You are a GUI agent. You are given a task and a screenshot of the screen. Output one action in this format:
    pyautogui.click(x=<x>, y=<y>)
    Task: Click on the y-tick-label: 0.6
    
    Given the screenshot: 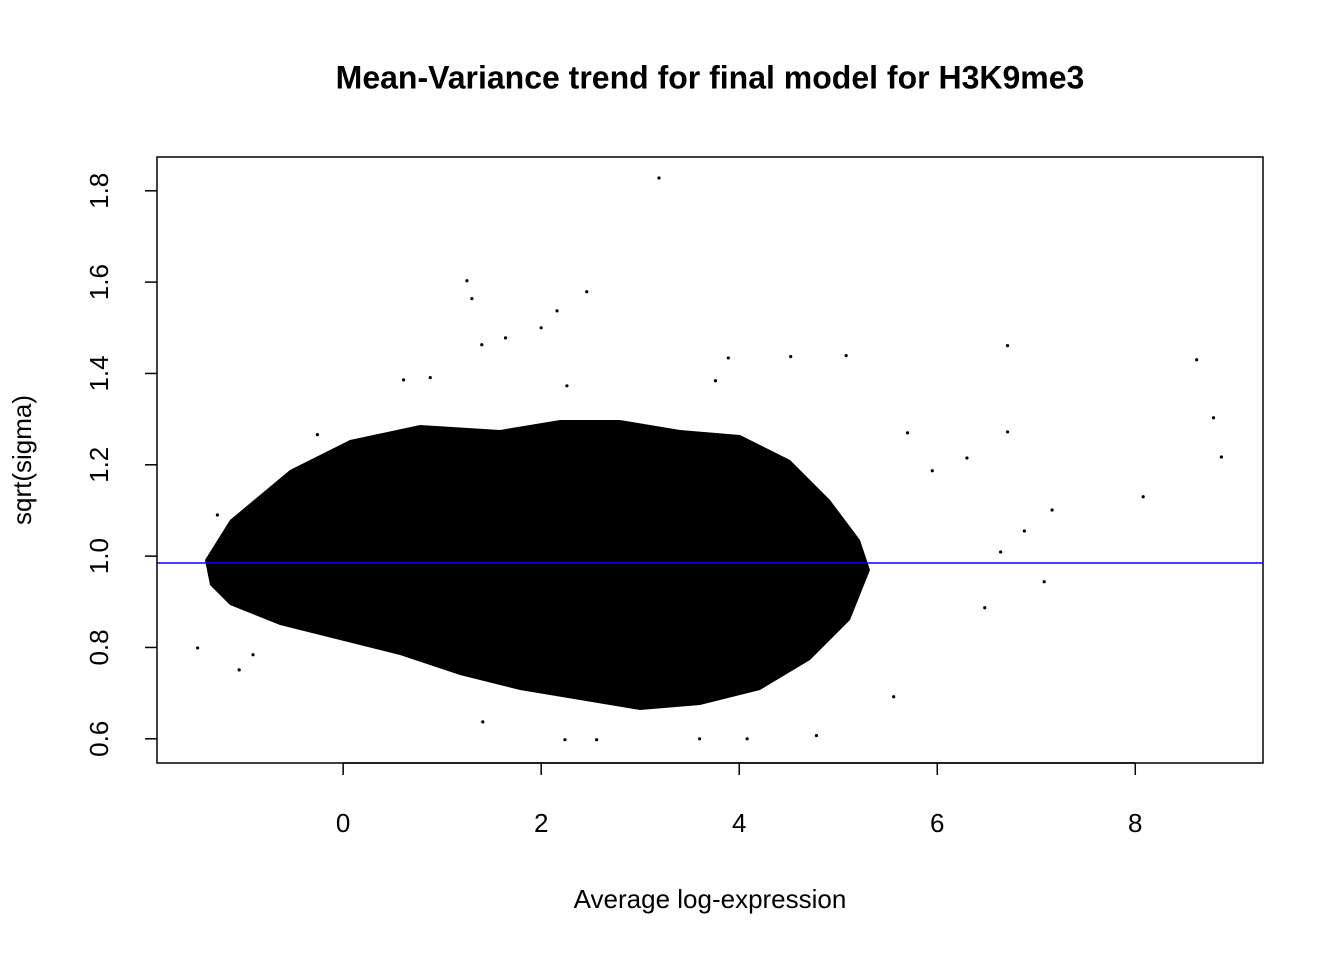 What is the action you would take?
    pyautogui.click(x=99, y=739)
    